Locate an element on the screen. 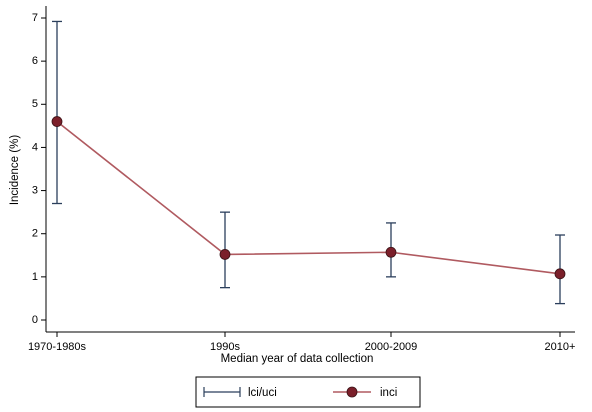 This screenshot has height=412, width=592. legend-item-ci: lci/uci is located at coordinates (240, 393).